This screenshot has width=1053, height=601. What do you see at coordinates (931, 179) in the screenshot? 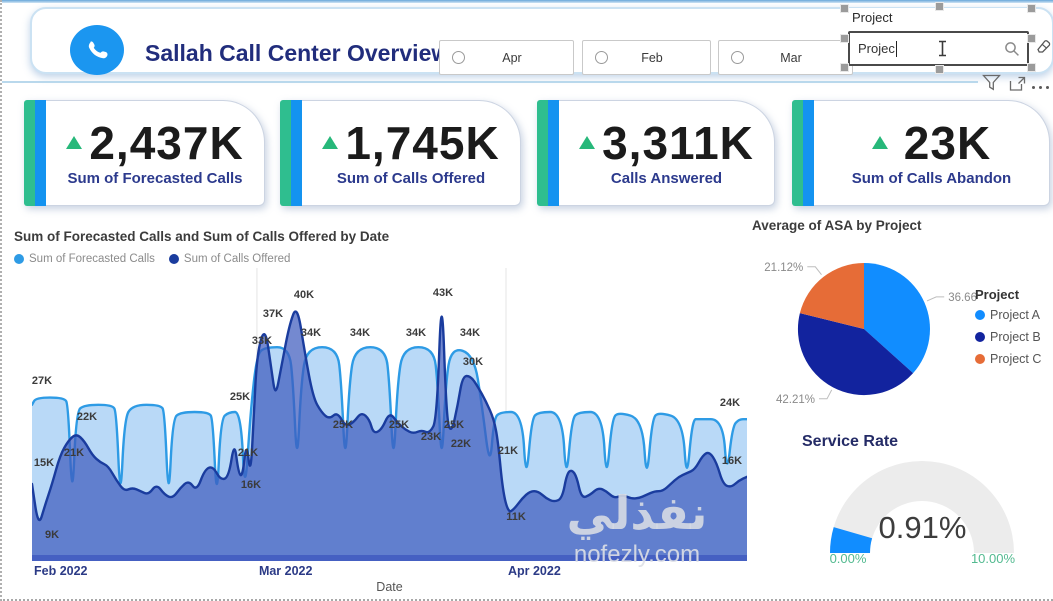
I see `kpi-label: Sum of Calls Abandon` at bounding box center [931, 179].